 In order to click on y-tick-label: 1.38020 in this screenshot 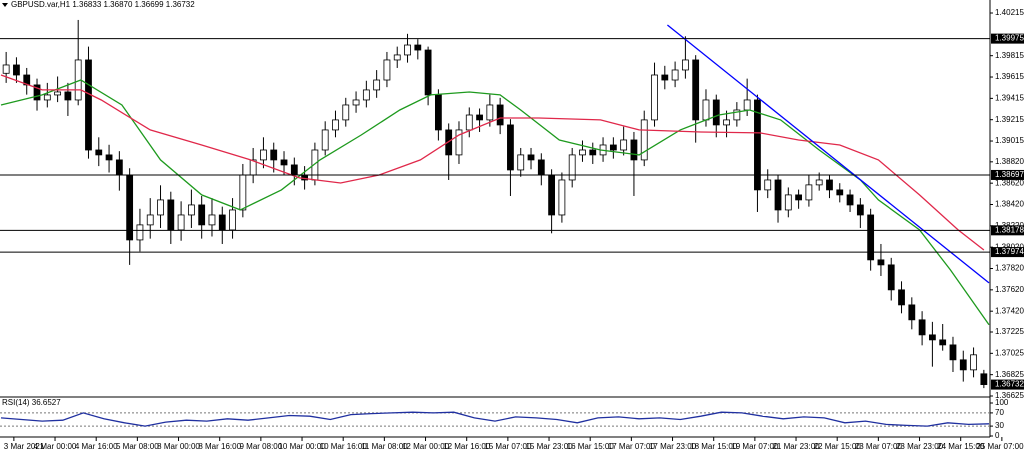, I will do `click(1009, 246)`.